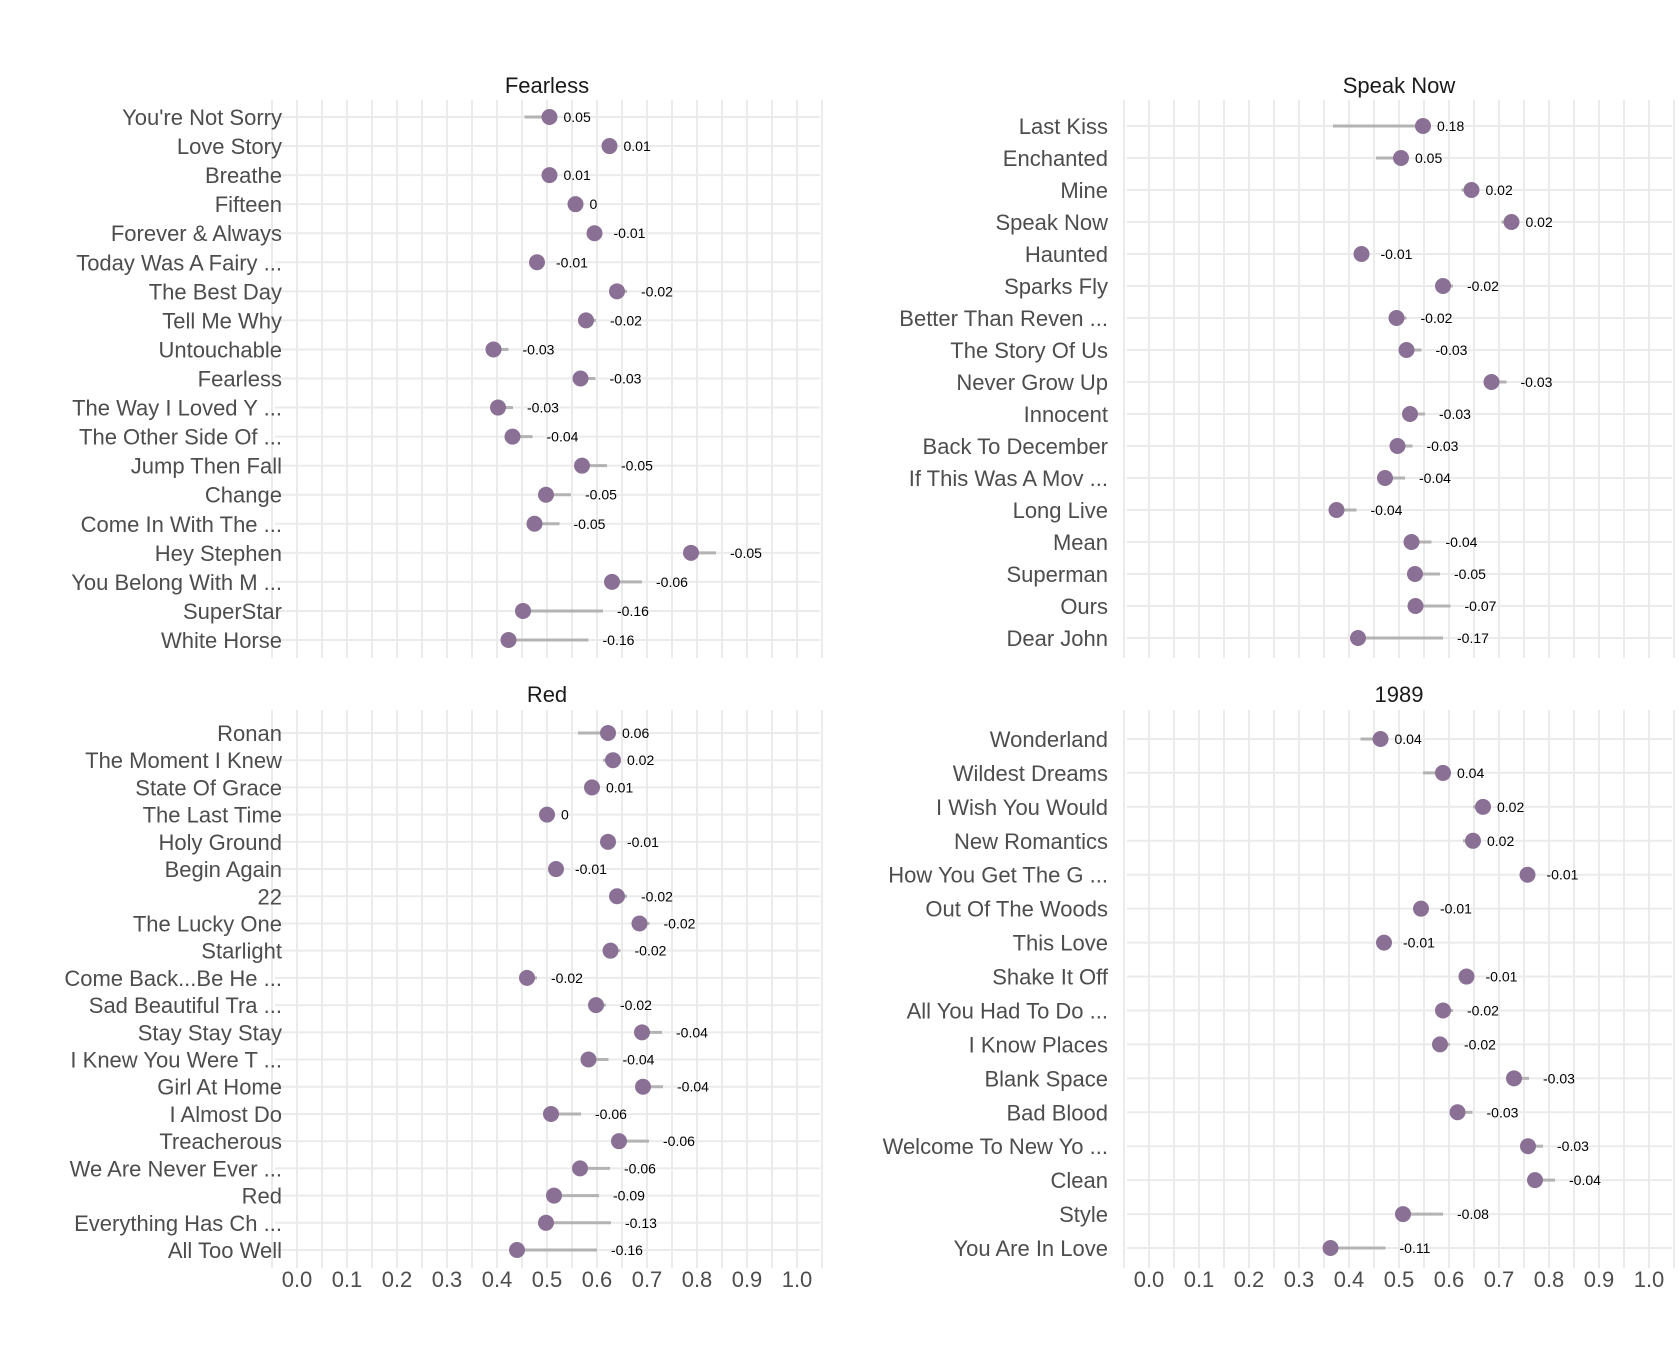 The height and width of the screenshot is (1349, 1680). Describe the element at coordinates (210, 1032) in the screenshot. I see `y-tick-label: Stay Stay Stay` at that location.